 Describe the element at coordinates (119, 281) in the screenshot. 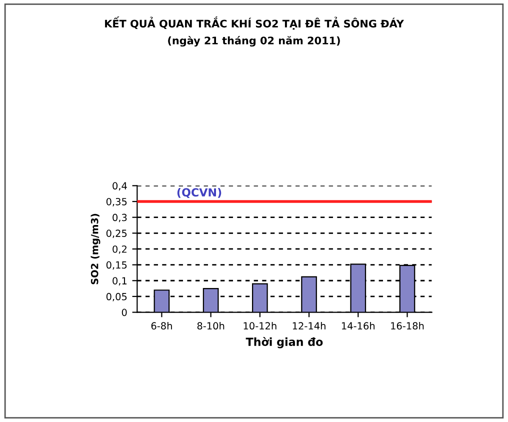

I see `y-tick-label: 0,1` at that location.